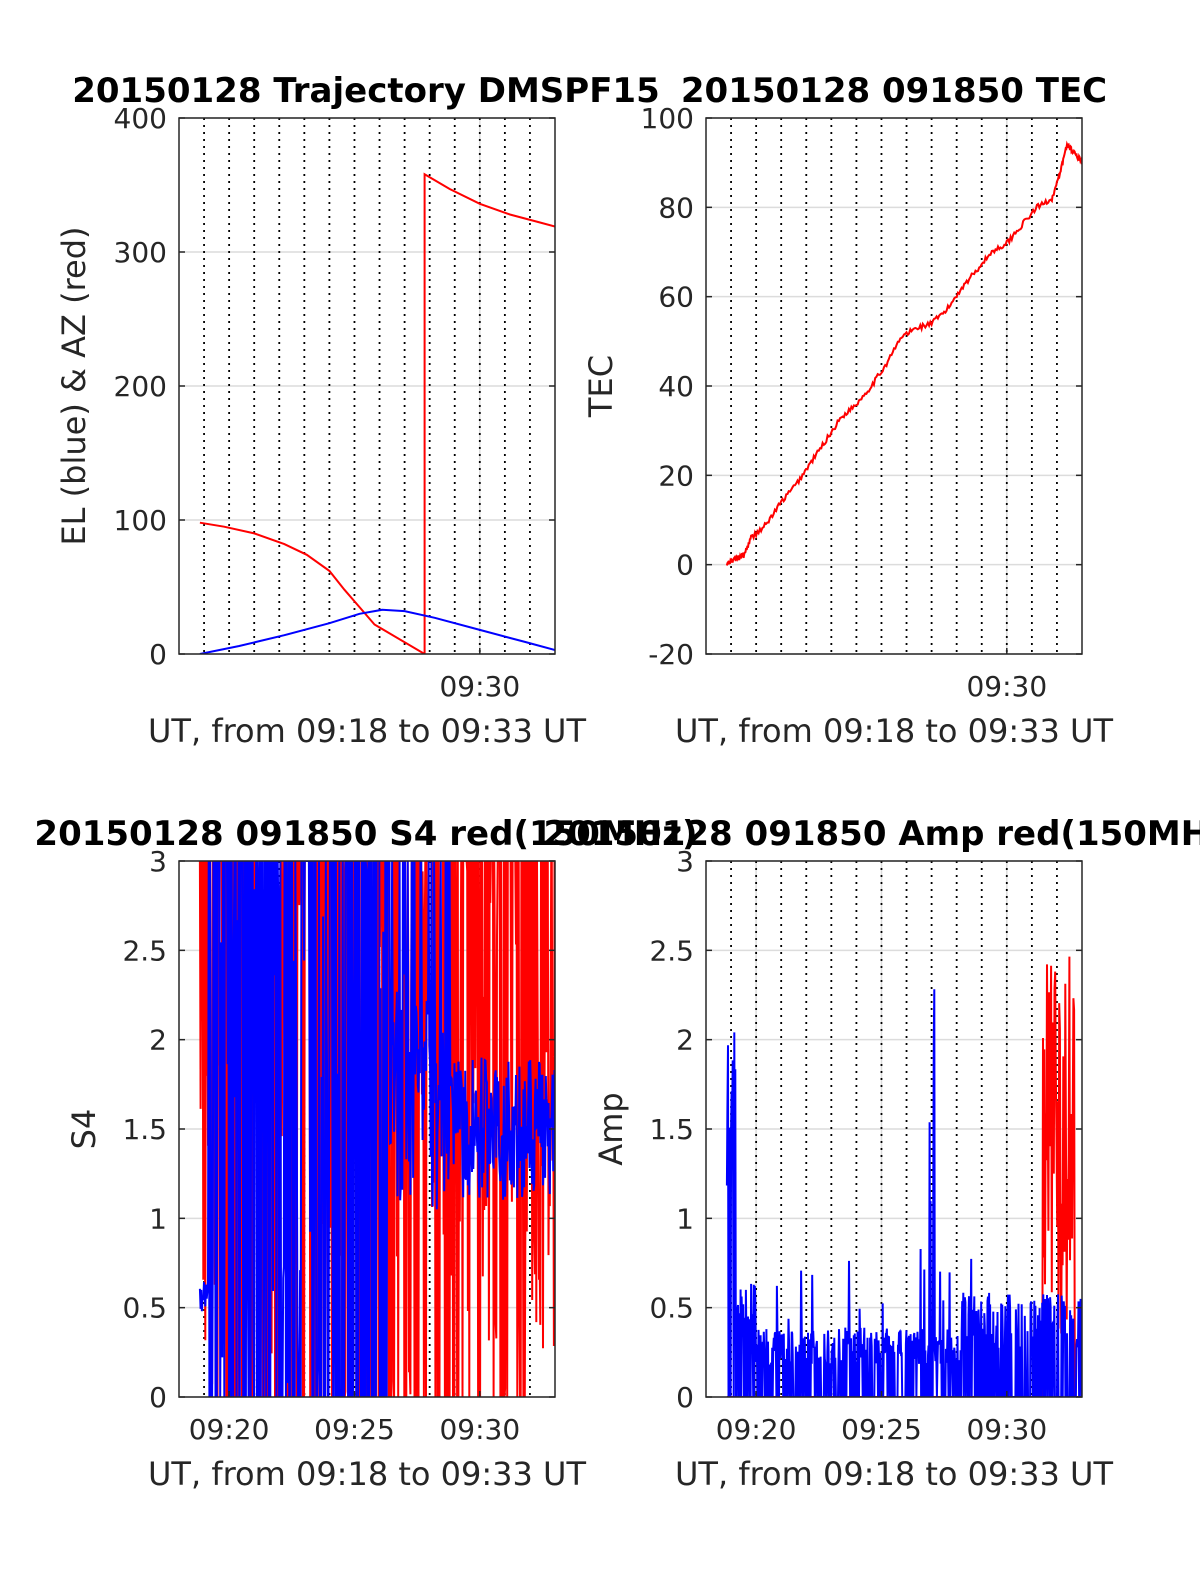 This screenshot has height=1575, width=1200. I want to click on y-tick-label: 20, so click(676, 475).